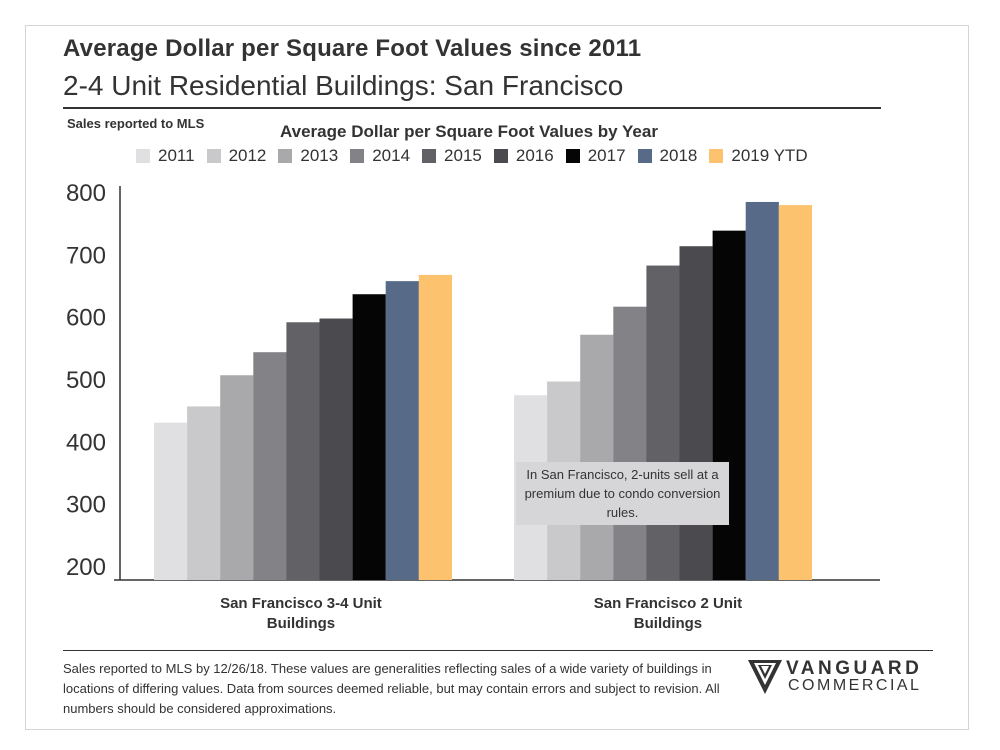 Image resolution: width=1000 pixels, height=750 pixels. I want to click on legend-label: 2013, so click(319, 155).